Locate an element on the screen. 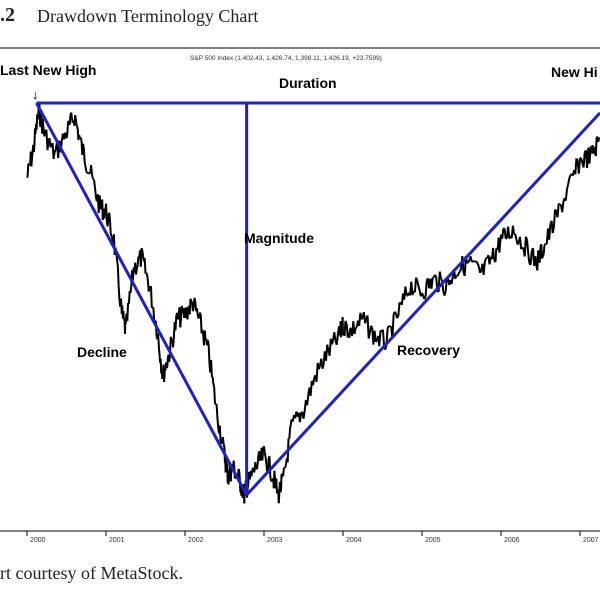 Image resolution: width=600 pixels, height=600 pixels. x-tick-label: 2007 is located at coordinates (591, 540).